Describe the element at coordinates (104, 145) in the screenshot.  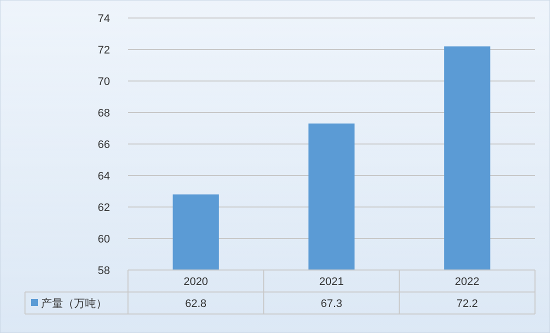
I see `y-tick-label: 66` at that location.